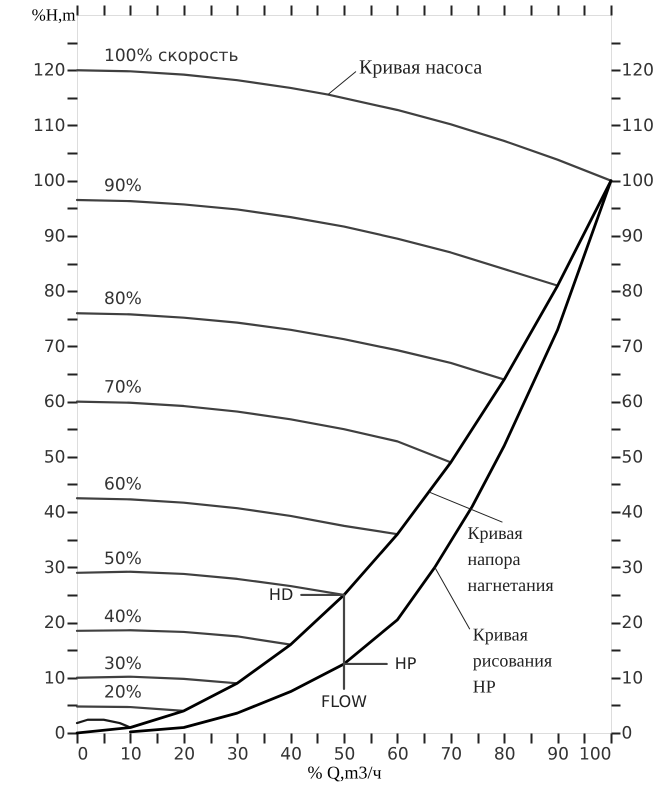  What do you see at coordinates (55, 292) in the screenshot?
I see `y-tick-label: 80` at bounding box center [55, 292].